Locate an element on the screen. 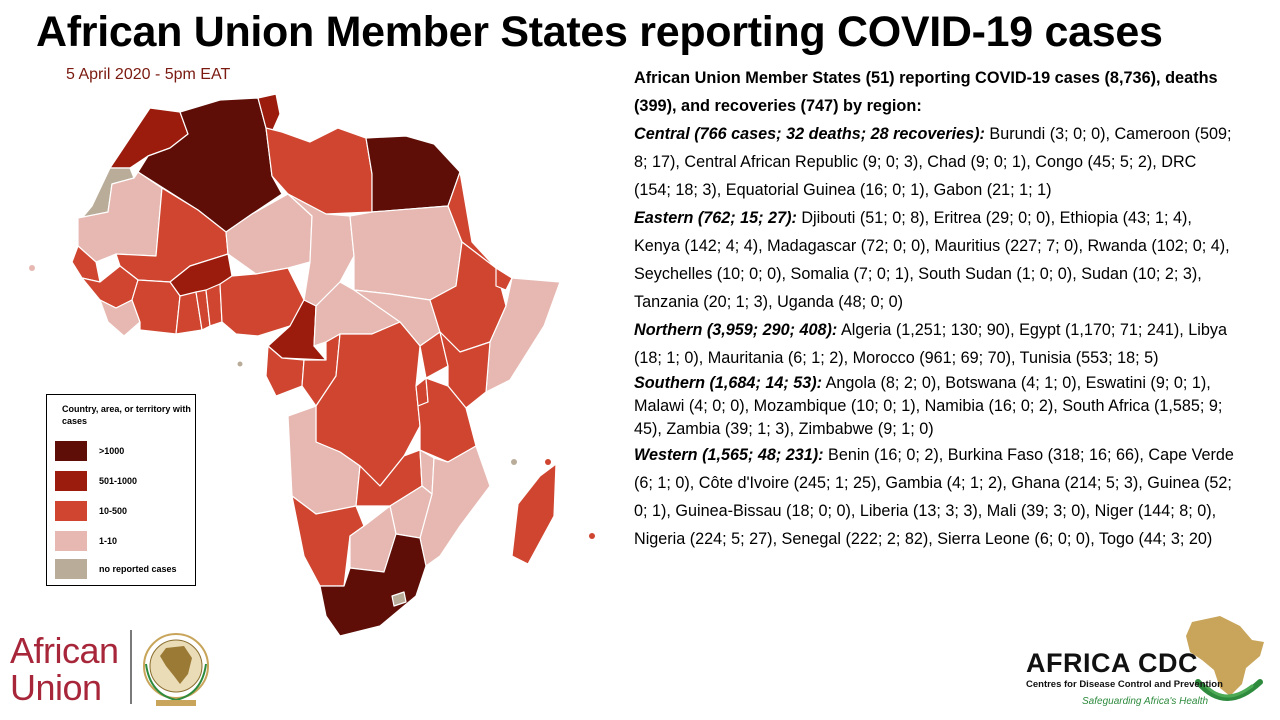 This screenshot has height=720, width=1280. island-sao-tome is located at coordinates (240, 364).